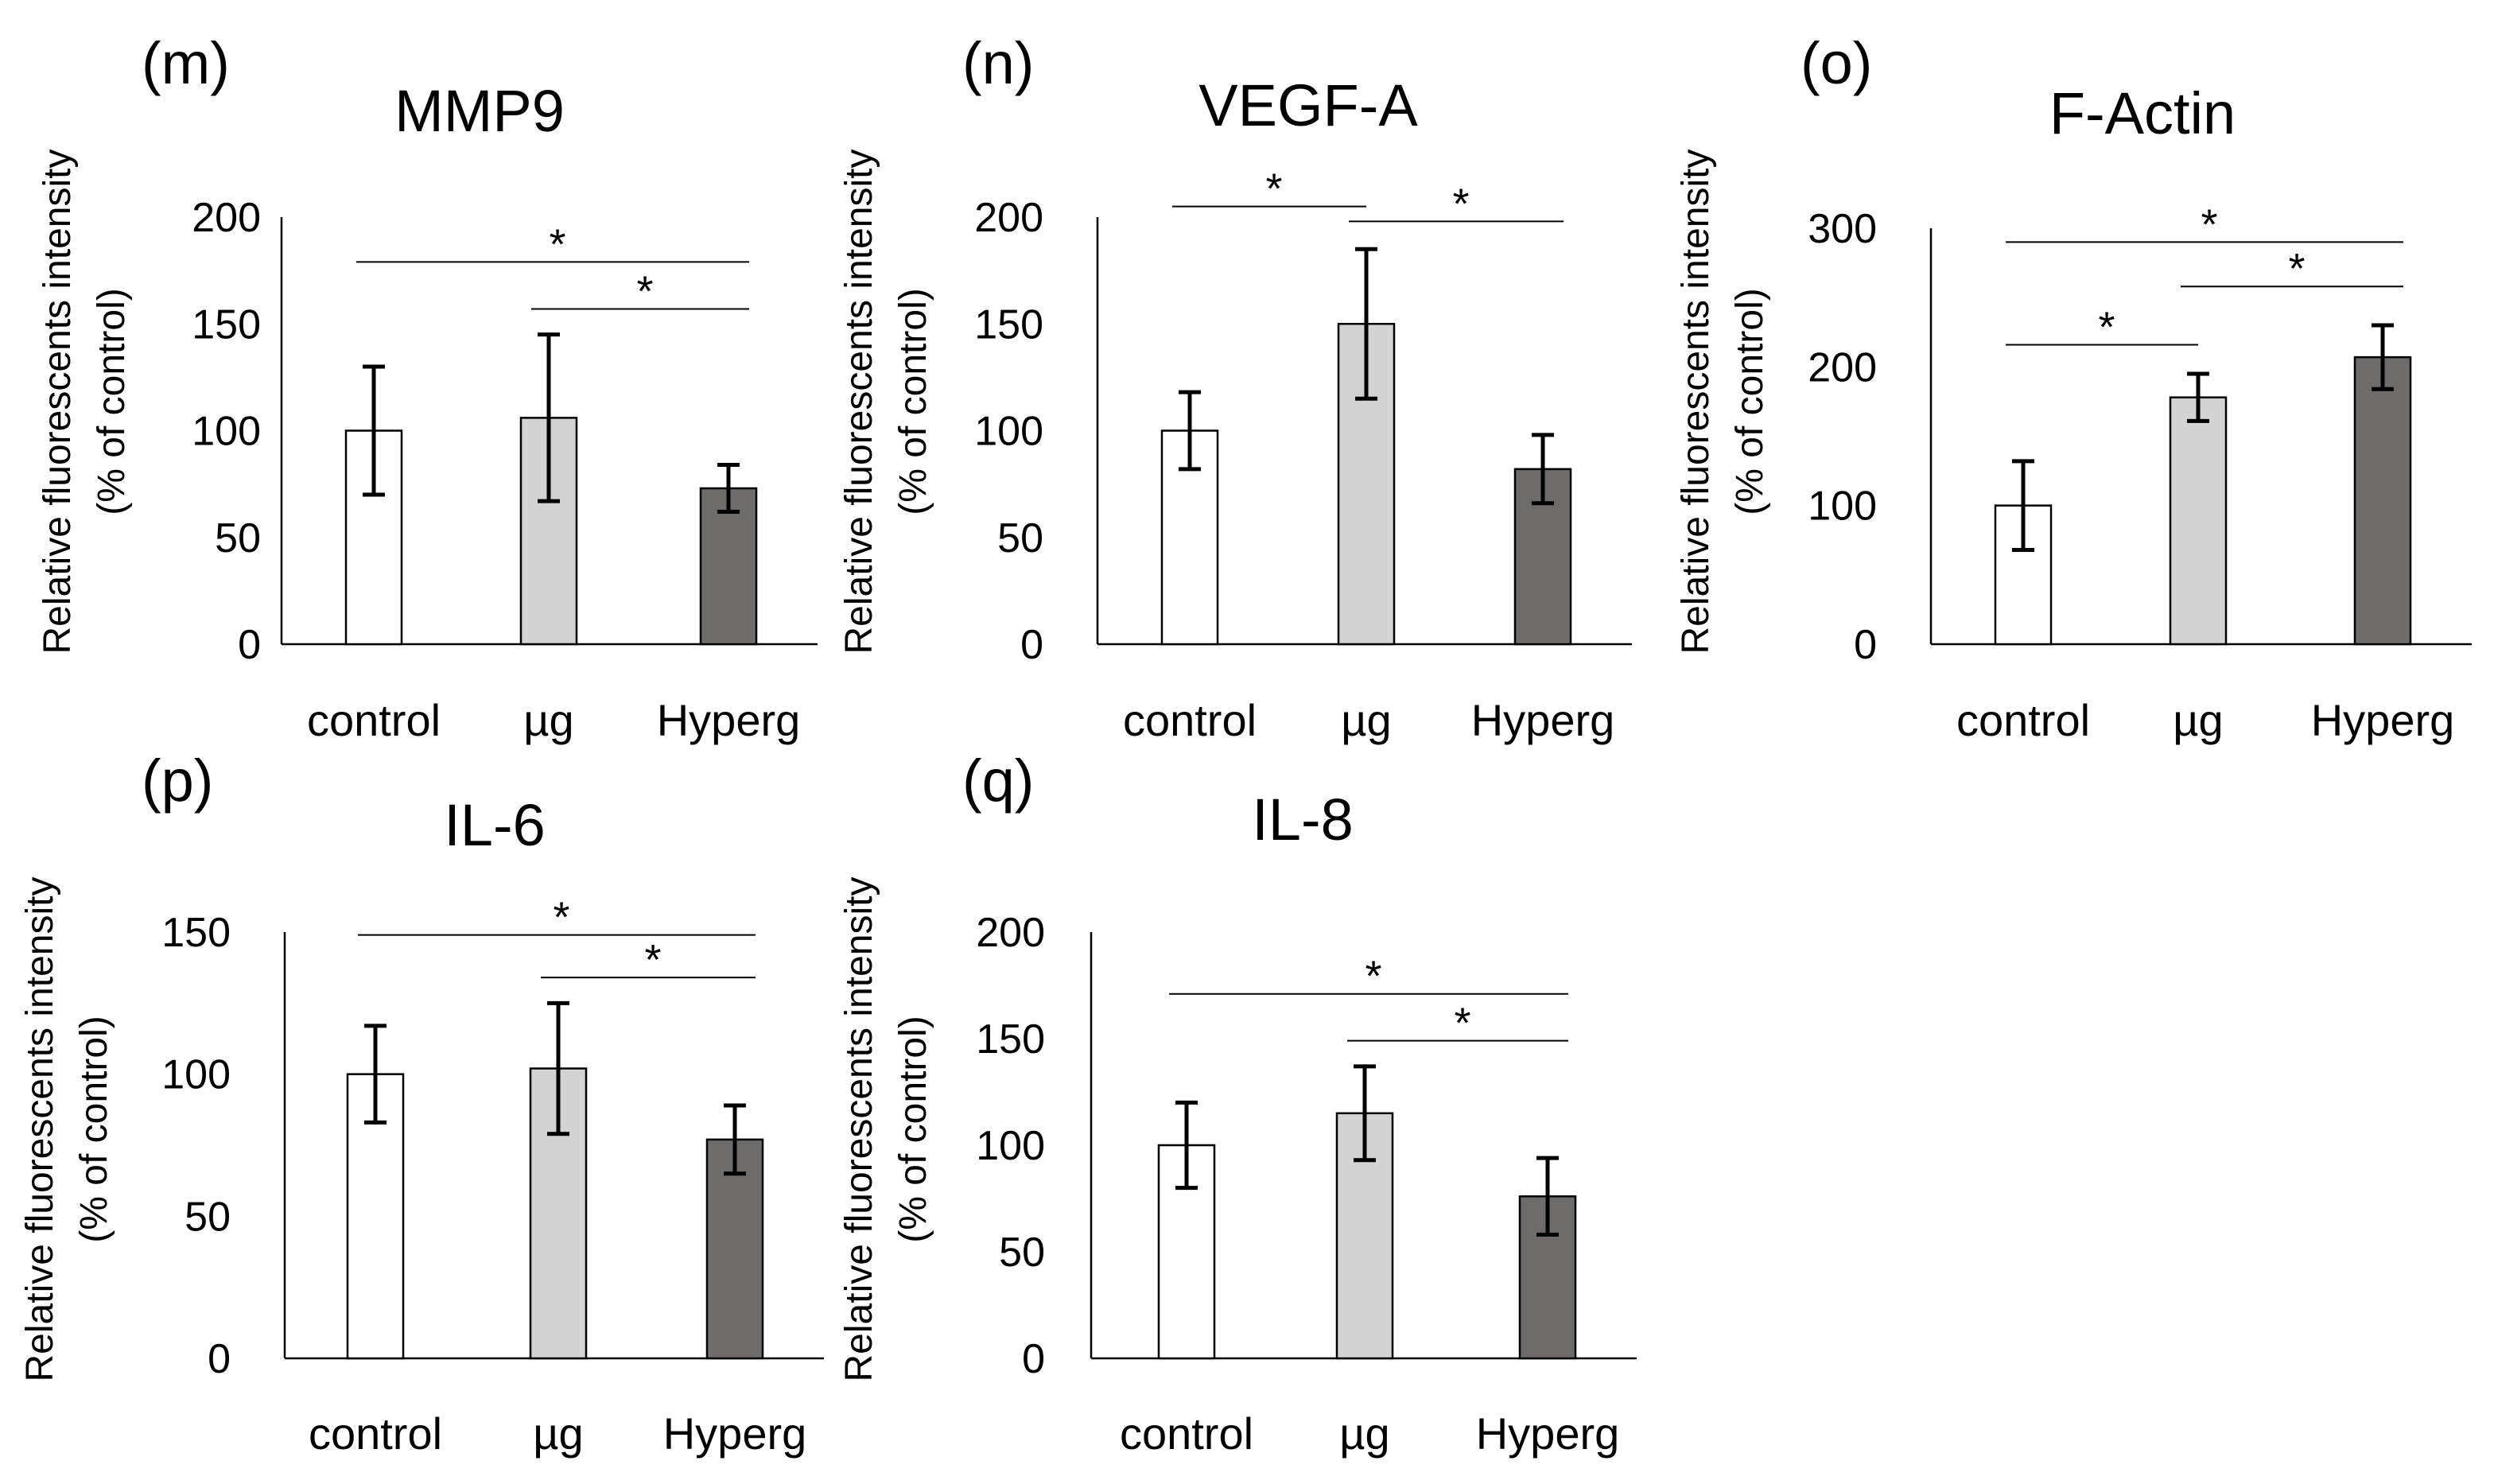  I want to click on chart-title: F-Actin, so click(2142, 113).